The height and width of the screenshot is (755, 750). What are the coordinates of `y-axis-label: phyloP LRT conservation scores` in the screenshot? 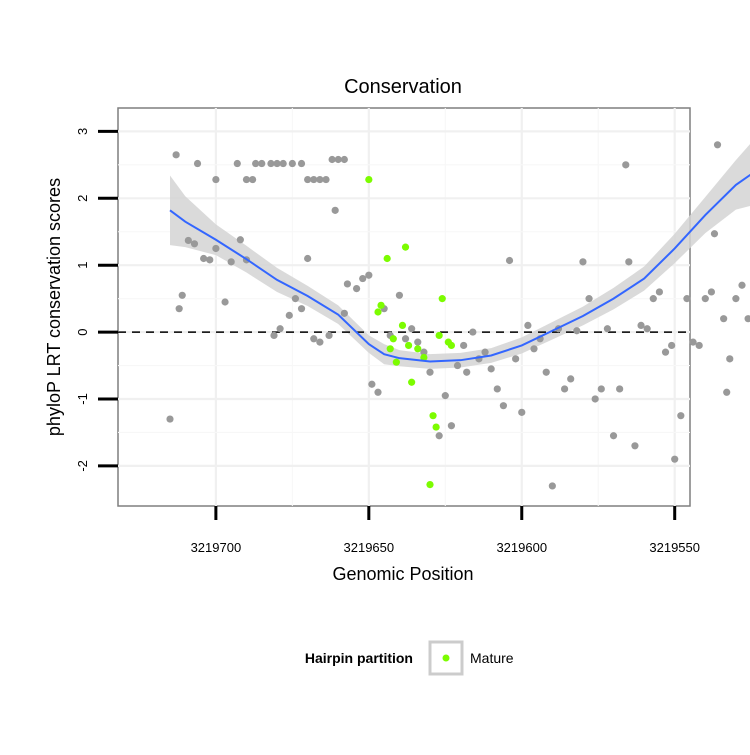 It's located at (54, 307).